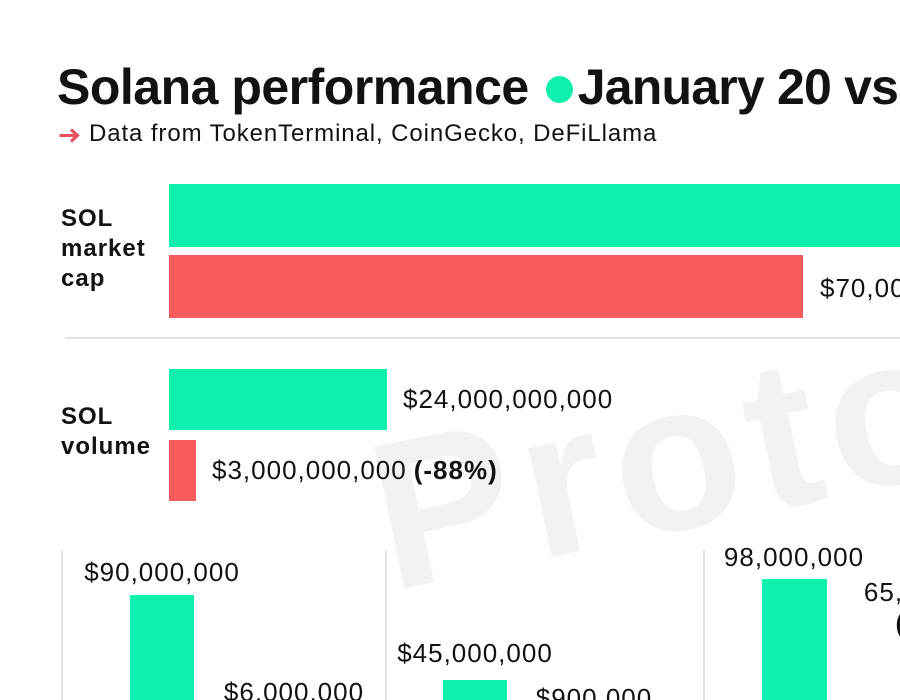 The image size is (900, 700). I want to click on volume-red-bar-value: $3,000,000,000 (-88%), so click(355, 470).